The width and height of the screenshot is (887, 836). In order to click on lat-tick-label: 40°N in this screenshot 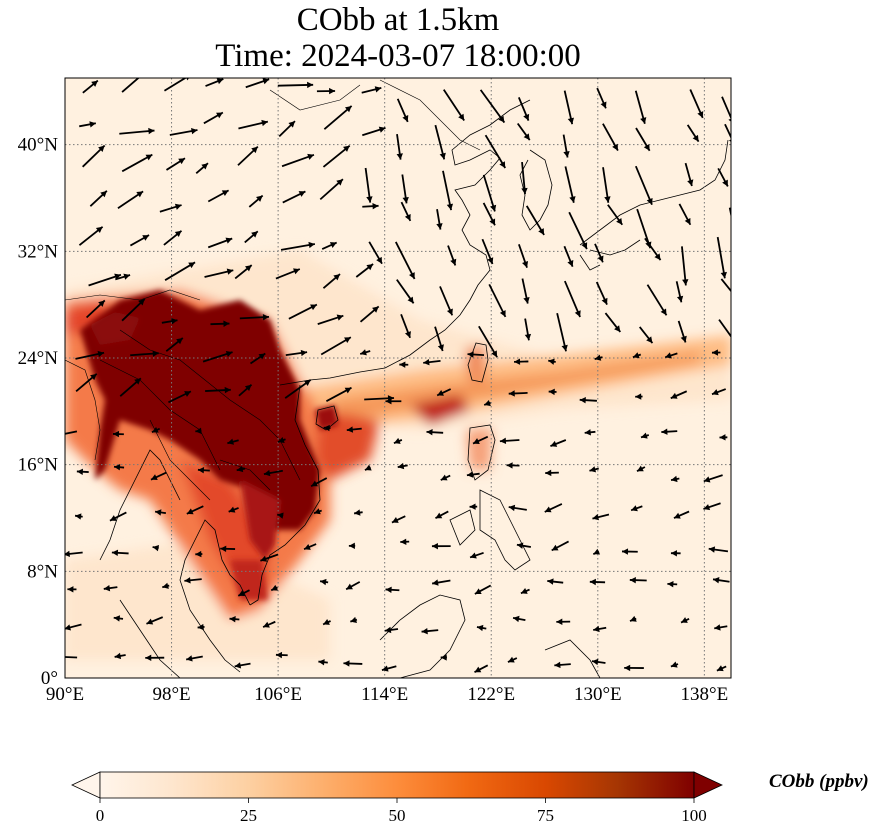, I will do `click(38, 145)`.